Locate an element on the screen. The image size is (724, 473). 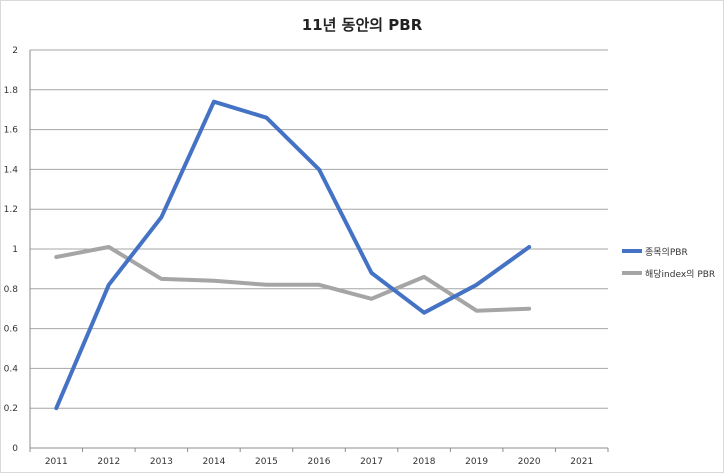
y-tick-label-7: 1.4 is located at coordinates (11, 170).